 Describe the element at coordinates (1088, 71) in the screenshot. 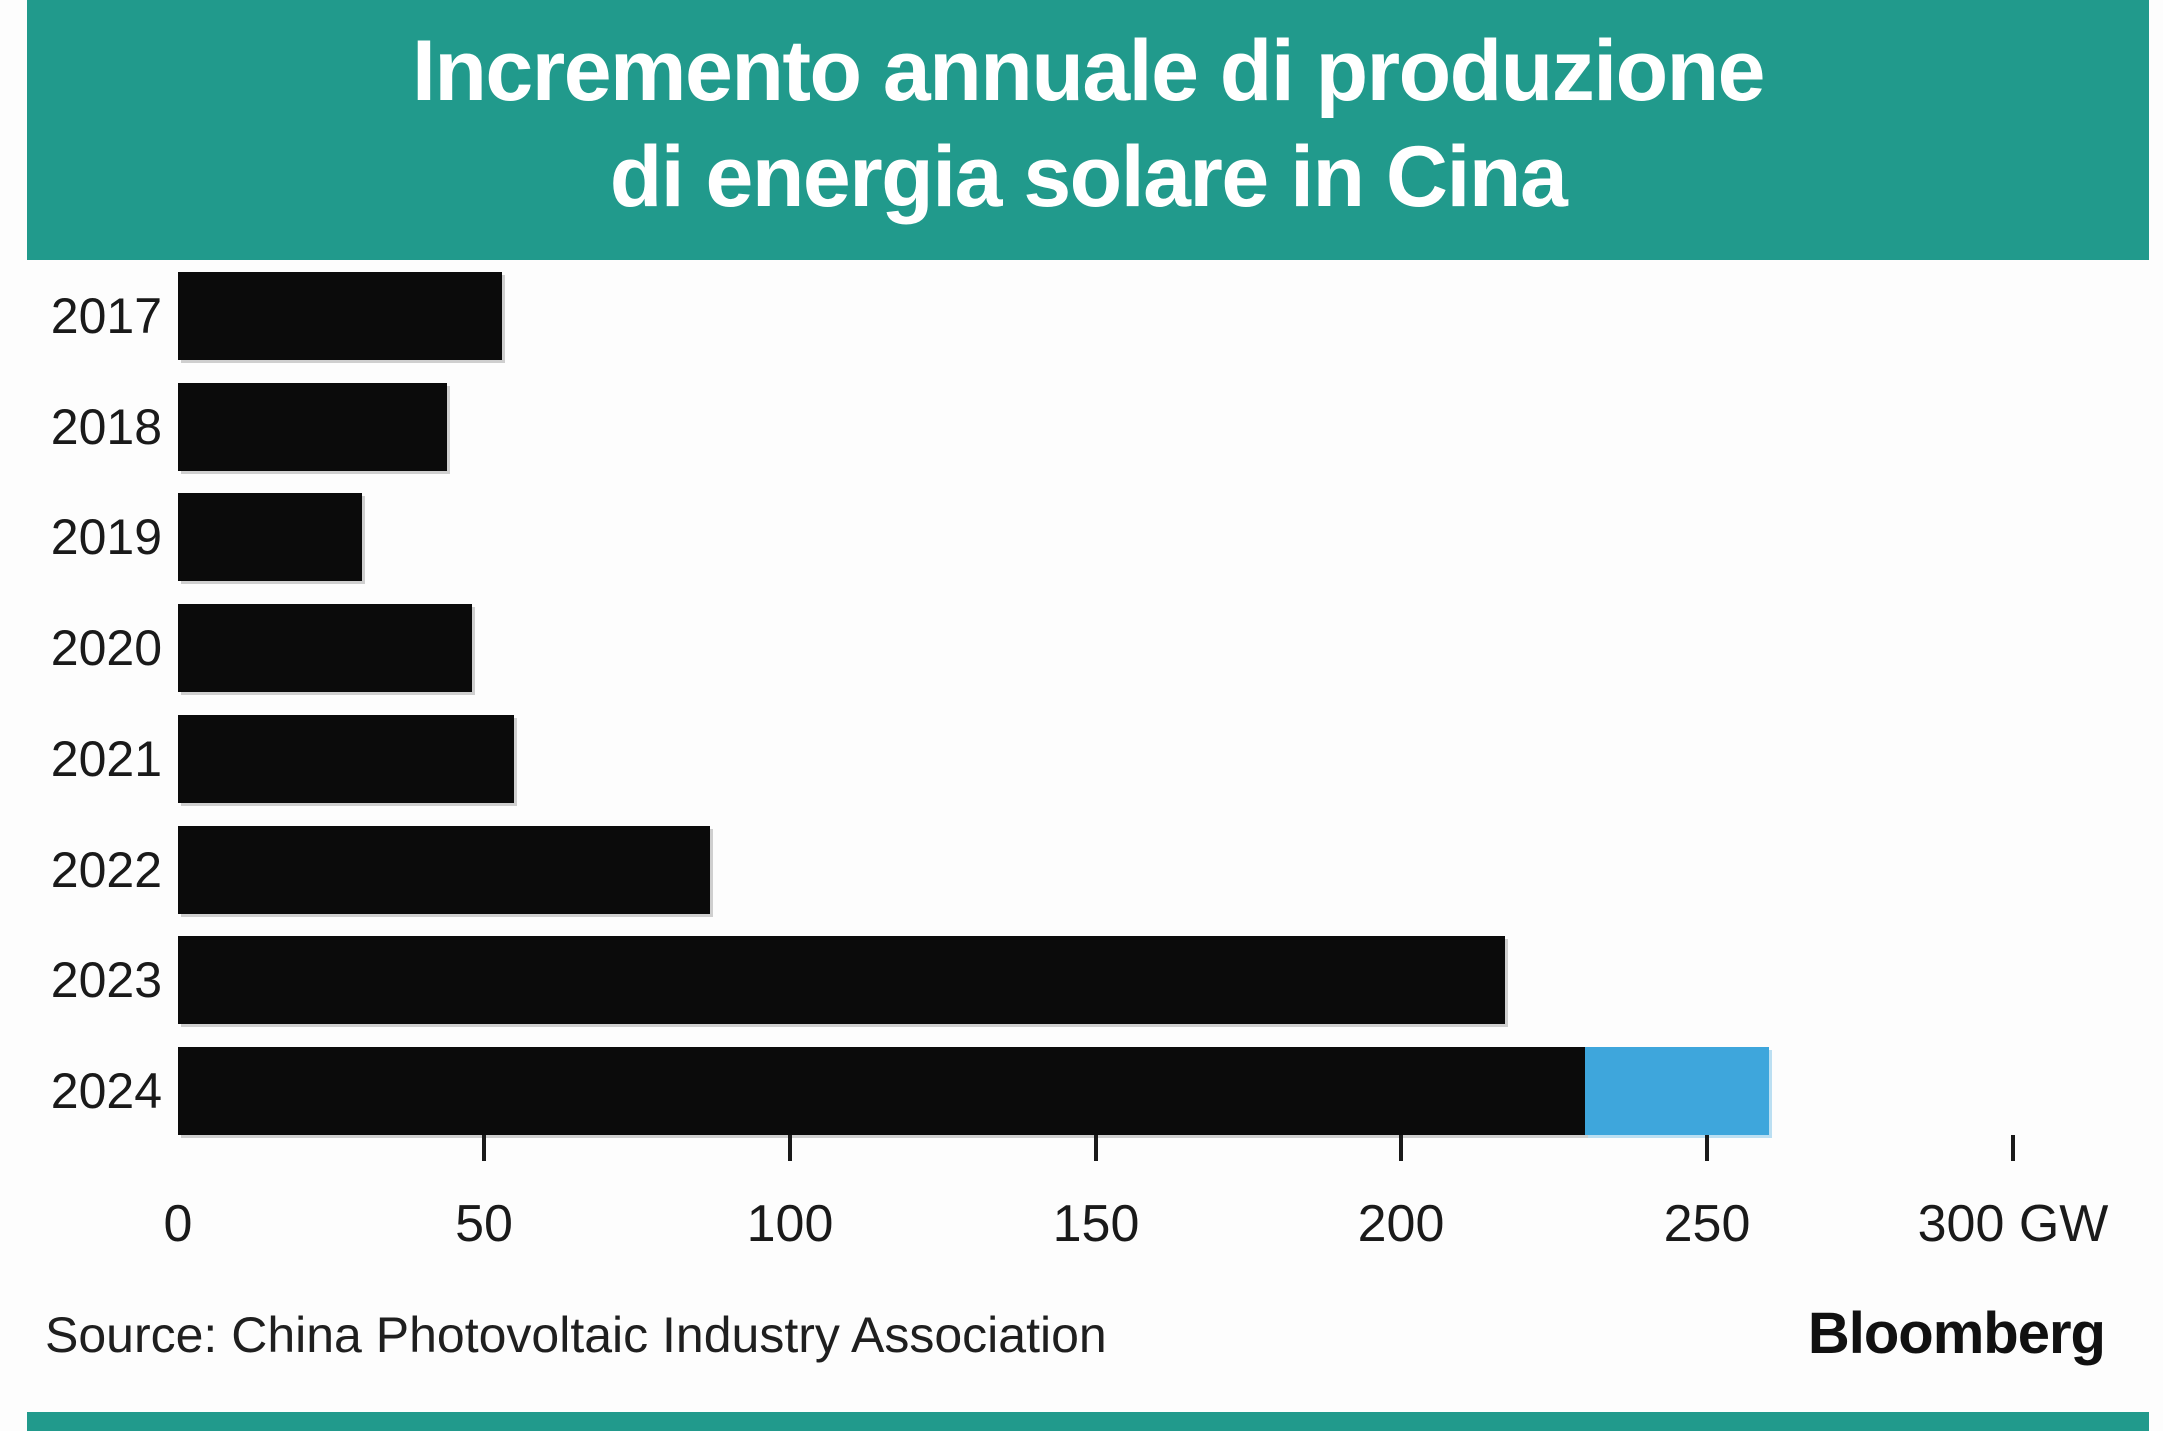

I see `chart-title-line1: Incremento annuale di produzione` at that location.